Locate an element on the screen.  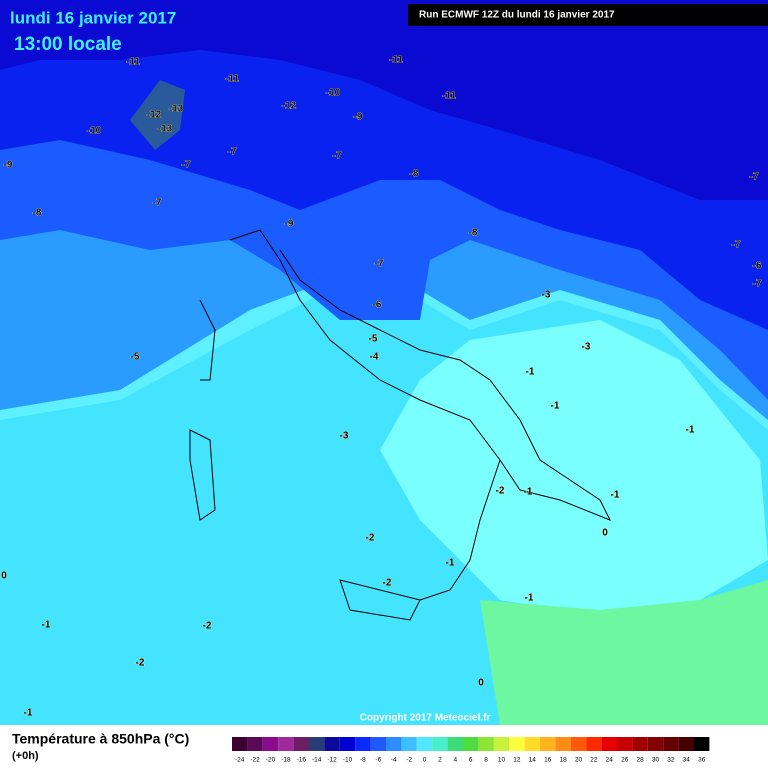
legend-tick: 18 is located at coordinates (563, 760).